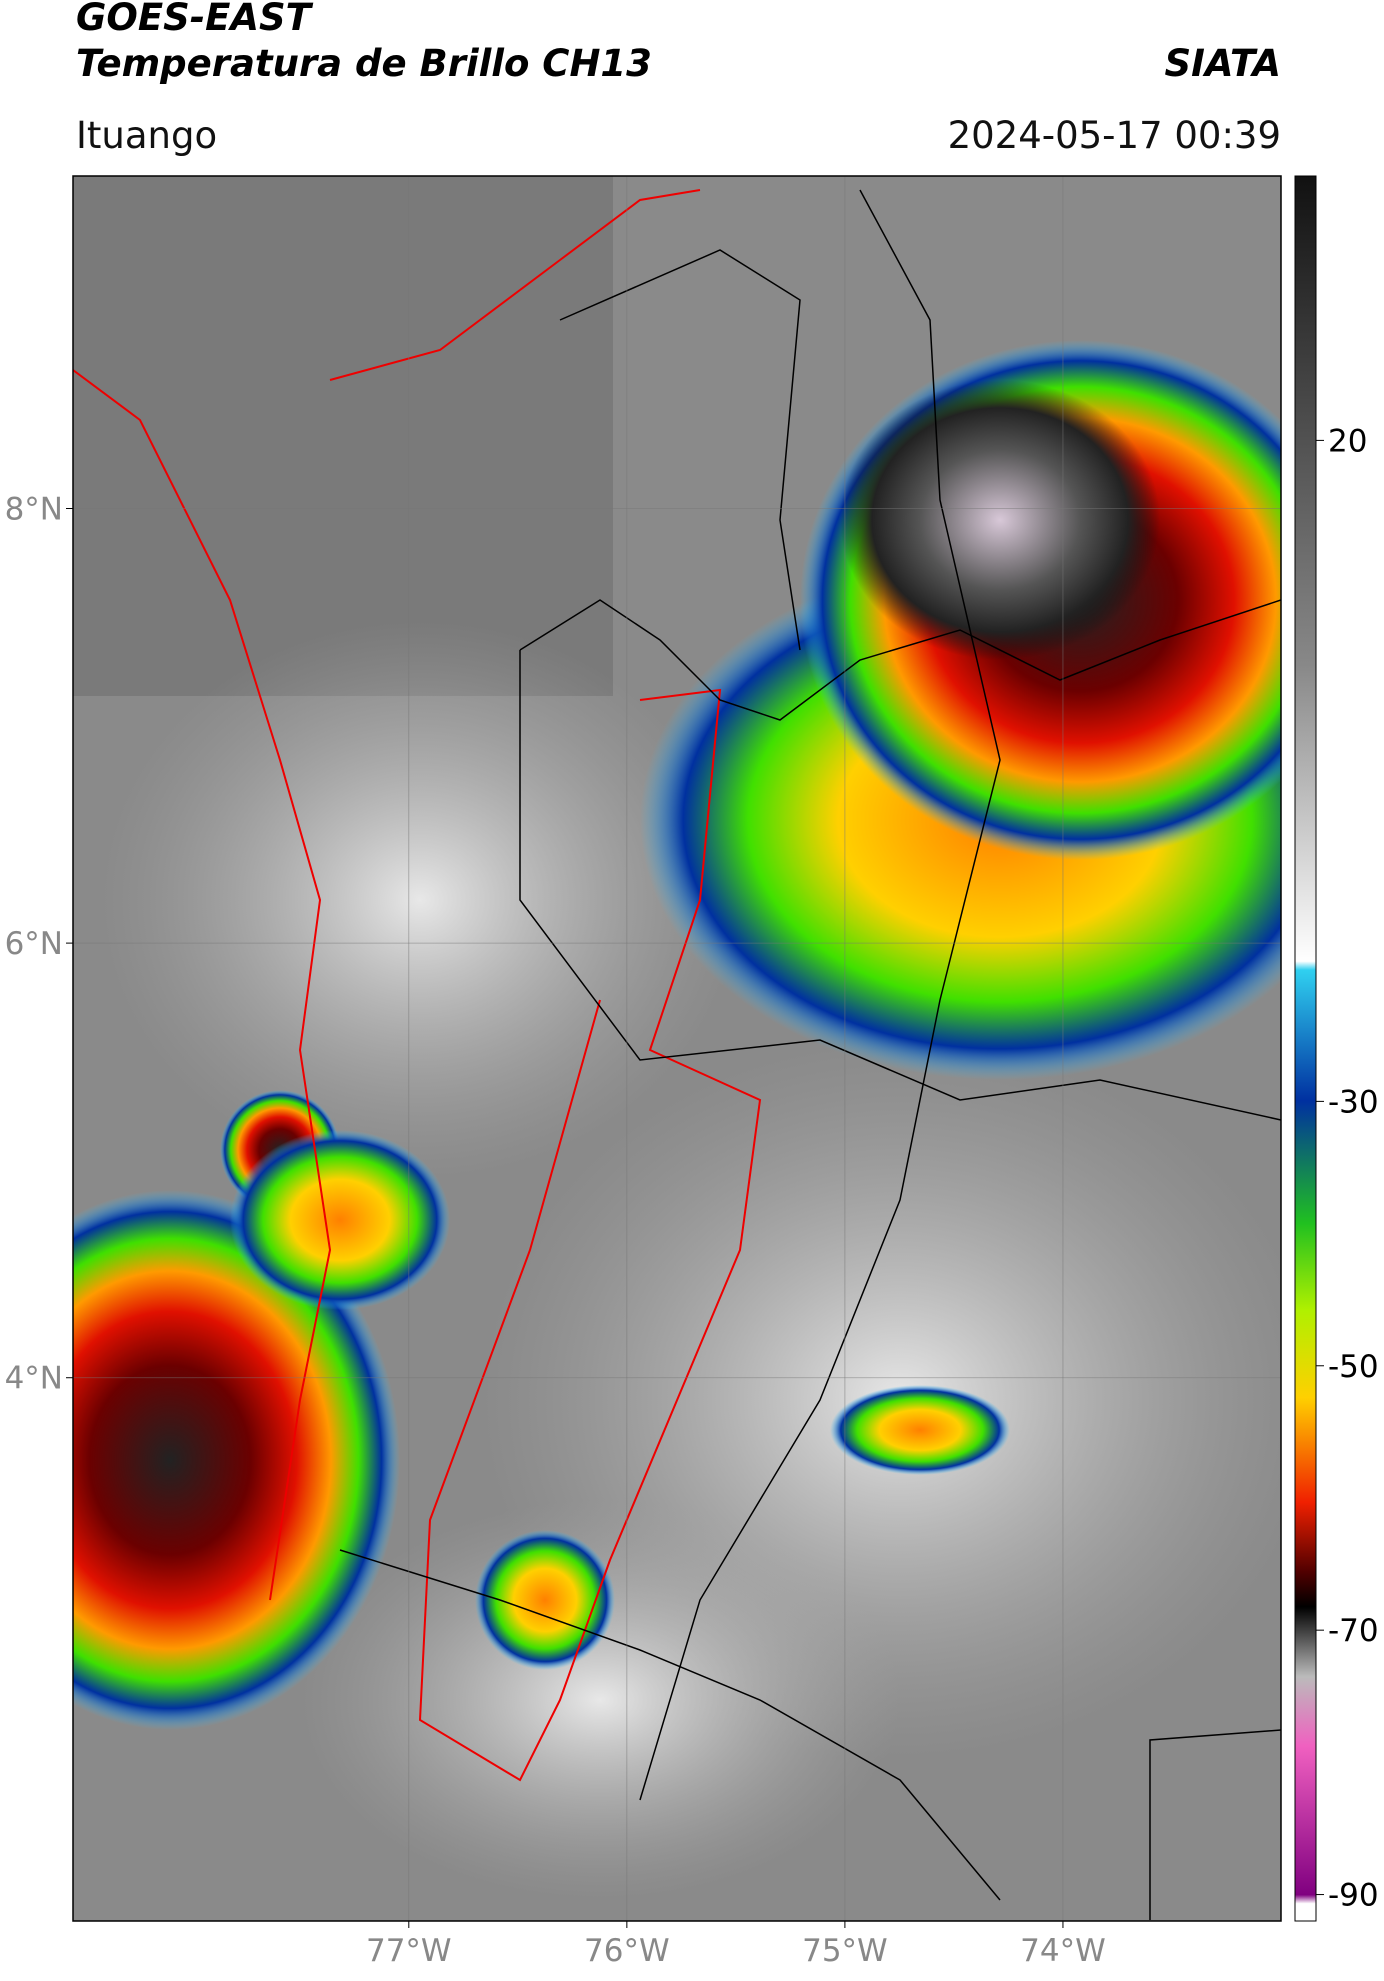 Image resolution: width=1384 pixels, height=1981 pixels. Describe the element at coordinates (364, 63) in the screenshot. I see `product-title: Temperatura de Brillo CH13` at that location.